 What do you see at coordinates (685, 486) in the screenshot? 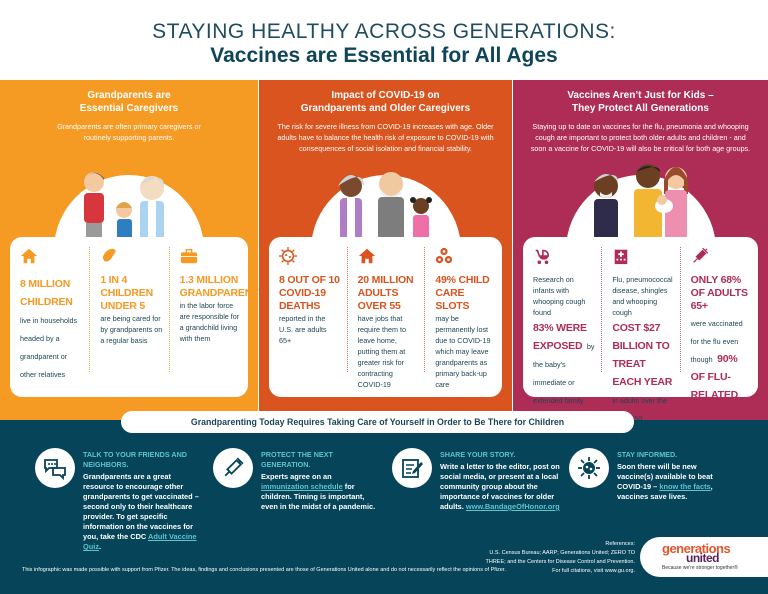
I see `know-the-facts-link: know the facts` at bounding box center [685, 486].